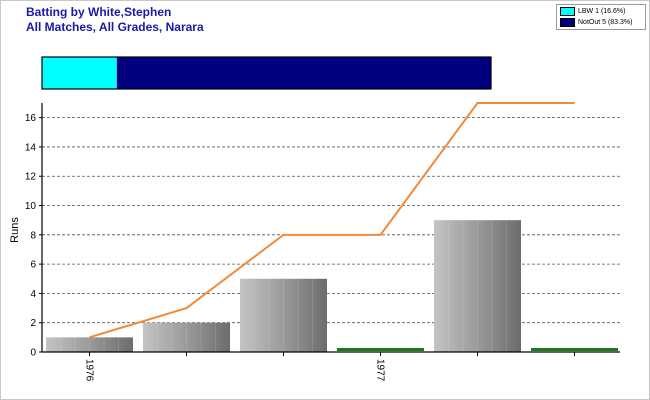 The image size is (650, 400). I want to click on y-tick-labels: 0 2 4 6 8 10 12 14 16, so click(31, 235).